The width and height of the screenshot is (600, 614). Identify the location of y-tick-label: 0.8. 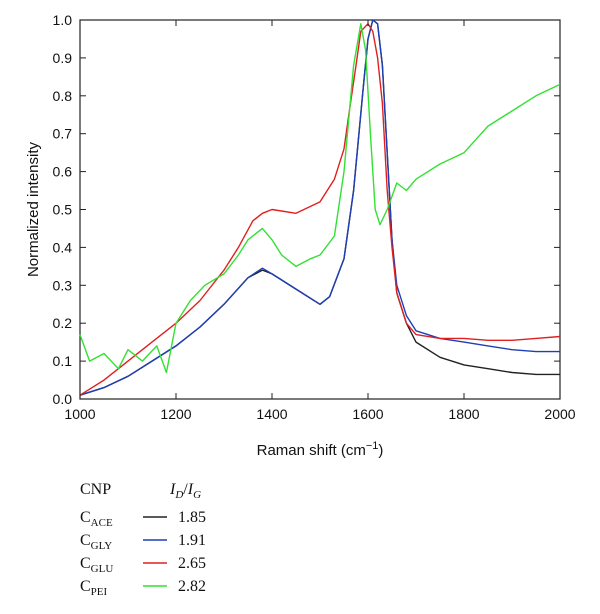
(63, 96).